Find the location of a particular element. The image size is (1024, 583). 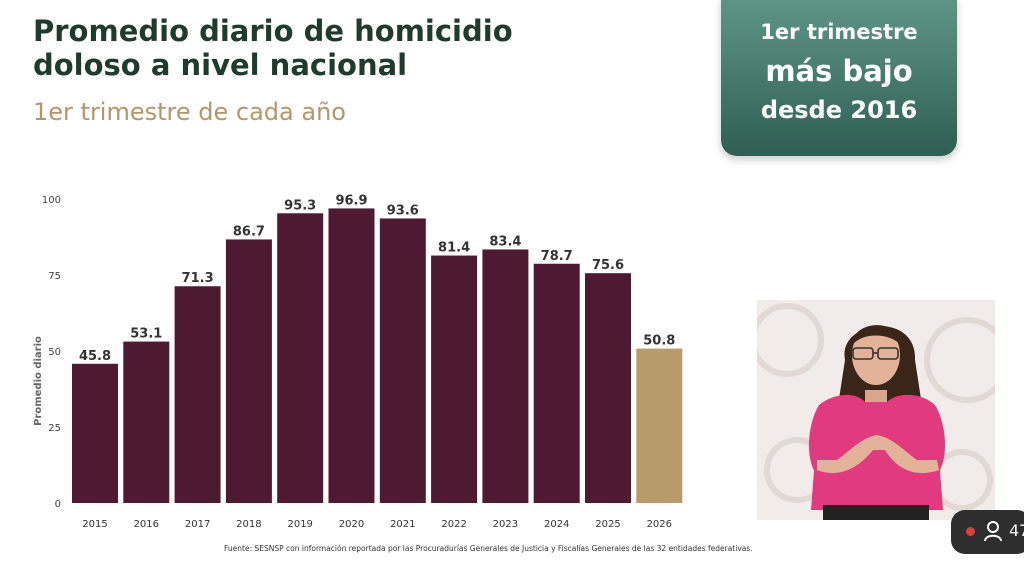

chart-title-line1: Promedio diario de homicidio is located at coordinates (273, 31).